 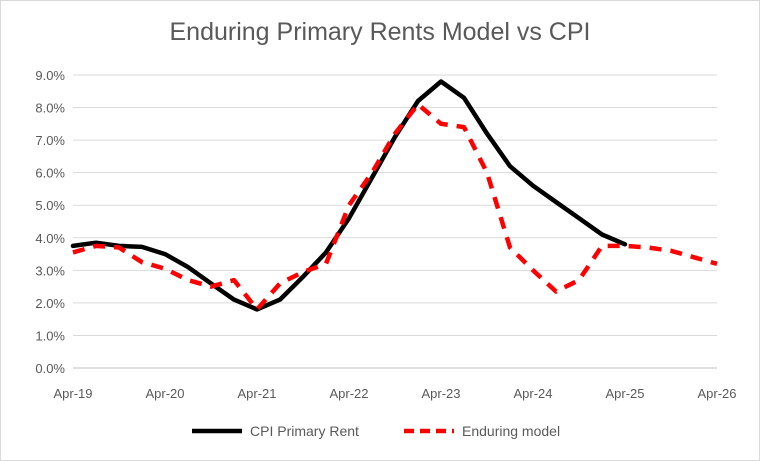 I want to click on y-tick-label: 6.0%, so click(x=50, y=173).